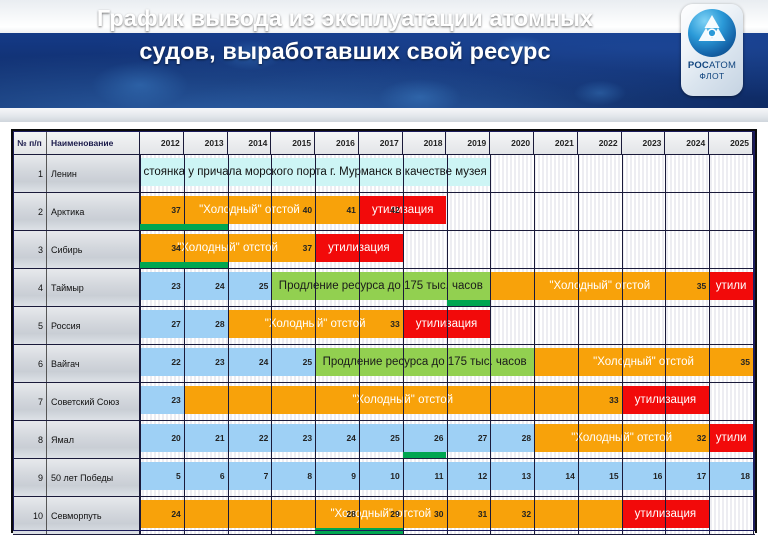 Image resolution: width=768 pixels, height=542 pixels. What do you see at coordinates (205, 142) in the screenshot?
I see `header-cell-year: 2013` at bounding box center [205, 142].